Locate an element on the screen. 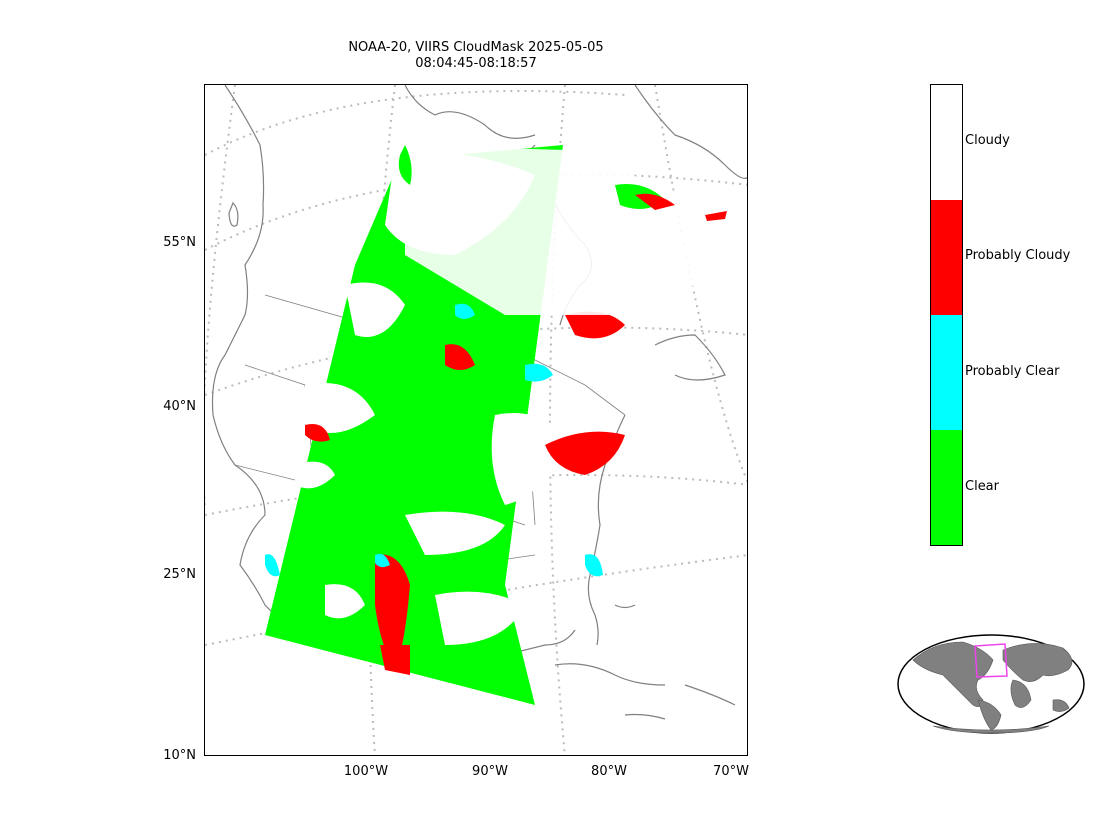  lat-label-40: 40°N is located at coordinates (179, 406).